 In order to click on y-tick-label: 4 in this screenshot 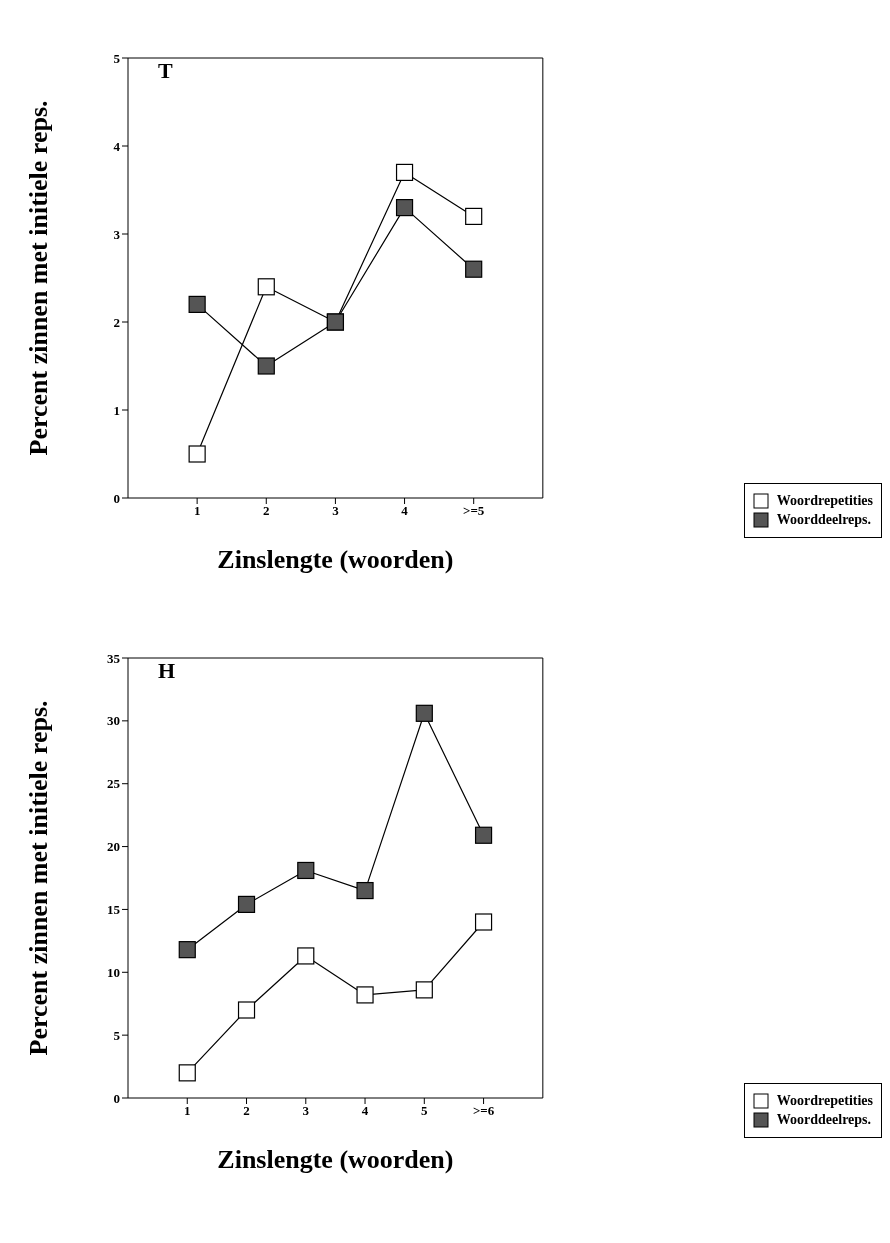, I will do `click(117, 146)`.